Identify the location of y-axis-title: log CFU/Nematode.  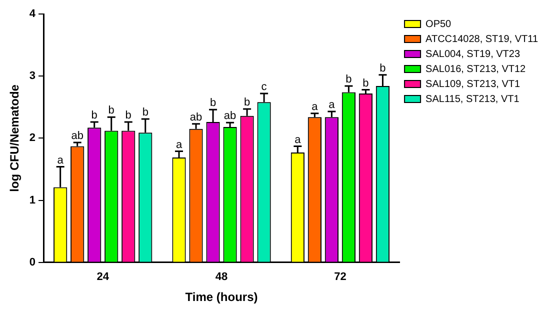
(15, 138).